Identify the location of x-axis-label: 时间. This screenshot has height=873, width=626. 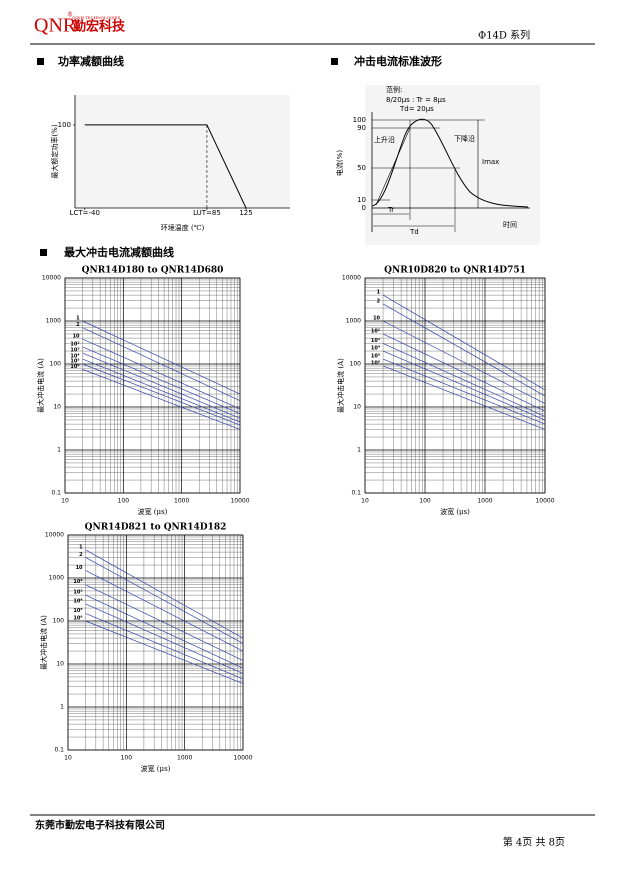
(510, 224).